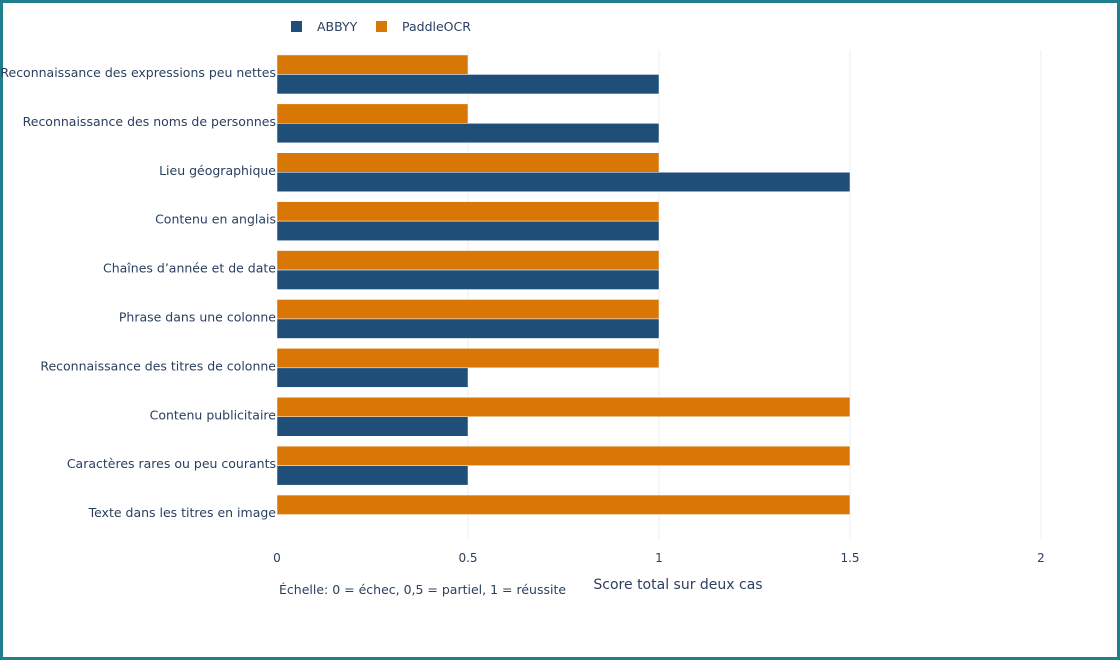  What do you see at coordinates (182, 512) in the screenshot?
I see `category-label: Texte dans les titres en image` at bounding box center [182, 512].